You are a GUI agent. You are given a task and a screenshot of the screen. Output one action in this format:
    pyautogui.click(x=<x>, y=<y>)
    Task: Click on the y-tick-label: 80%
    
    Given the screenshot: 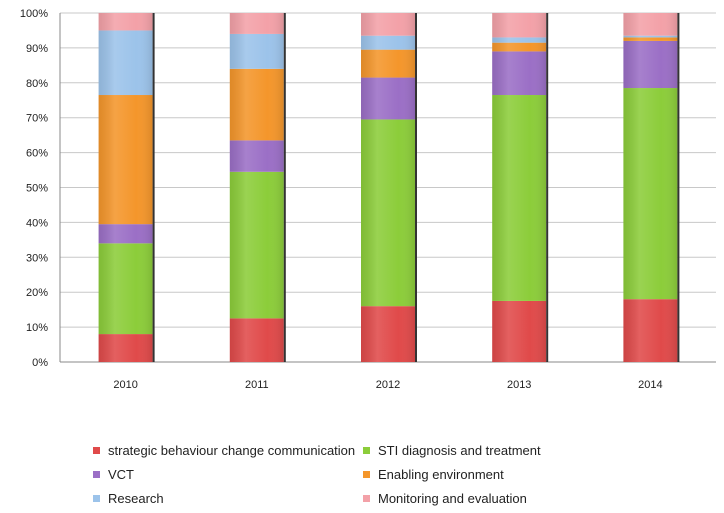 What is the action you would take?
    pyautogui.click(x=37, y=84)
    